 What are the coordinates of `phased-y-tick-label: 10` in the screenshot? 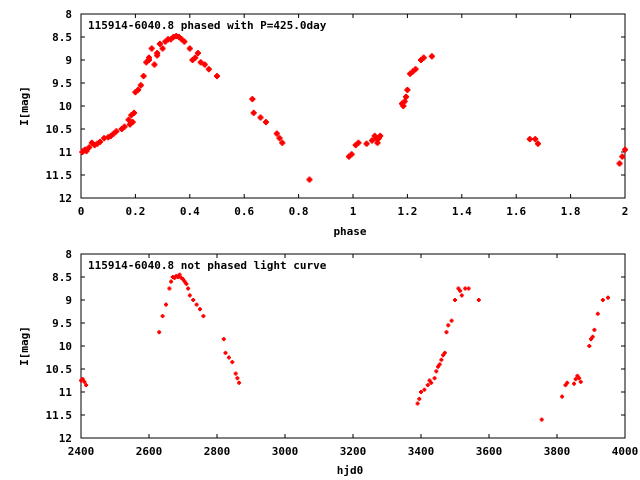 It's located at (65, 106).